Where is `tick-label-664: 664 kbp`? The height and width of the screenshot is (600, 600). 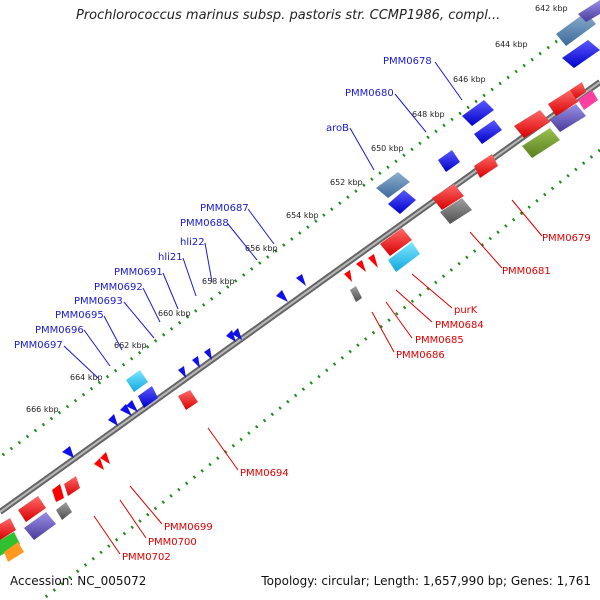
tick-label-664: 664 kbp is located at coordinates (86, 377).